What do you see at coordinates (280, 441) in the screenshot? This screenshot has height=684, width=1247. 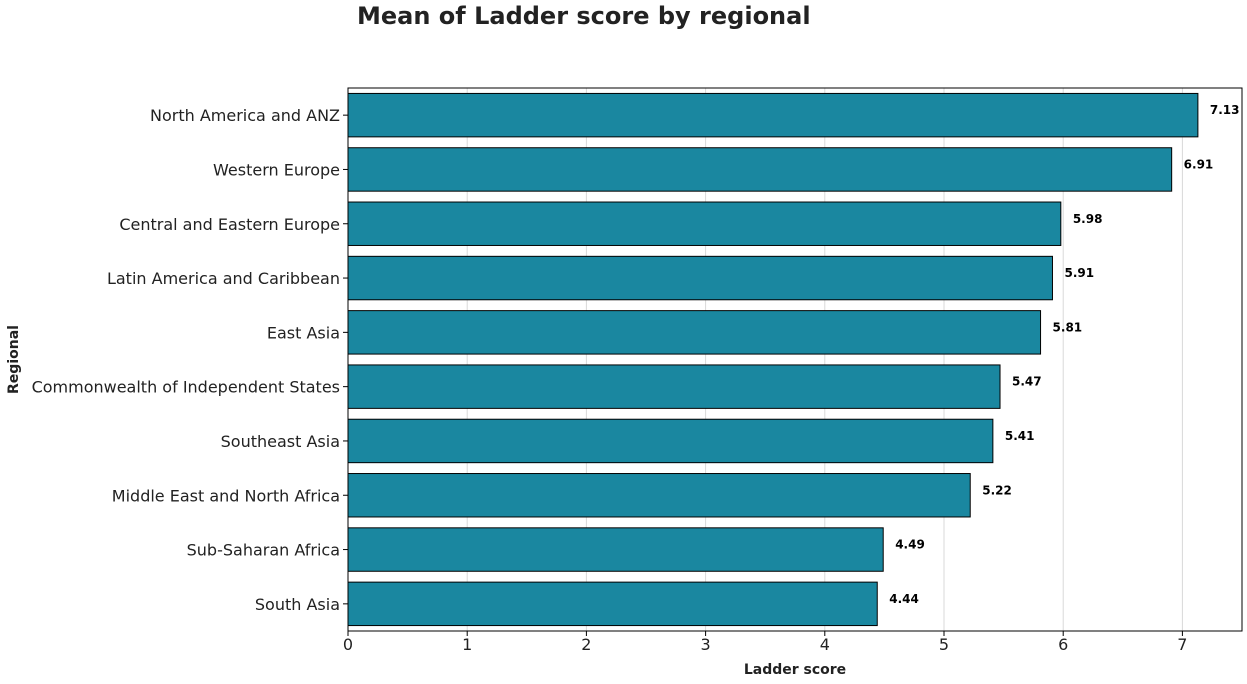 I see `y-tick-label: Southeast Asia` at bounding box center [280, 441].